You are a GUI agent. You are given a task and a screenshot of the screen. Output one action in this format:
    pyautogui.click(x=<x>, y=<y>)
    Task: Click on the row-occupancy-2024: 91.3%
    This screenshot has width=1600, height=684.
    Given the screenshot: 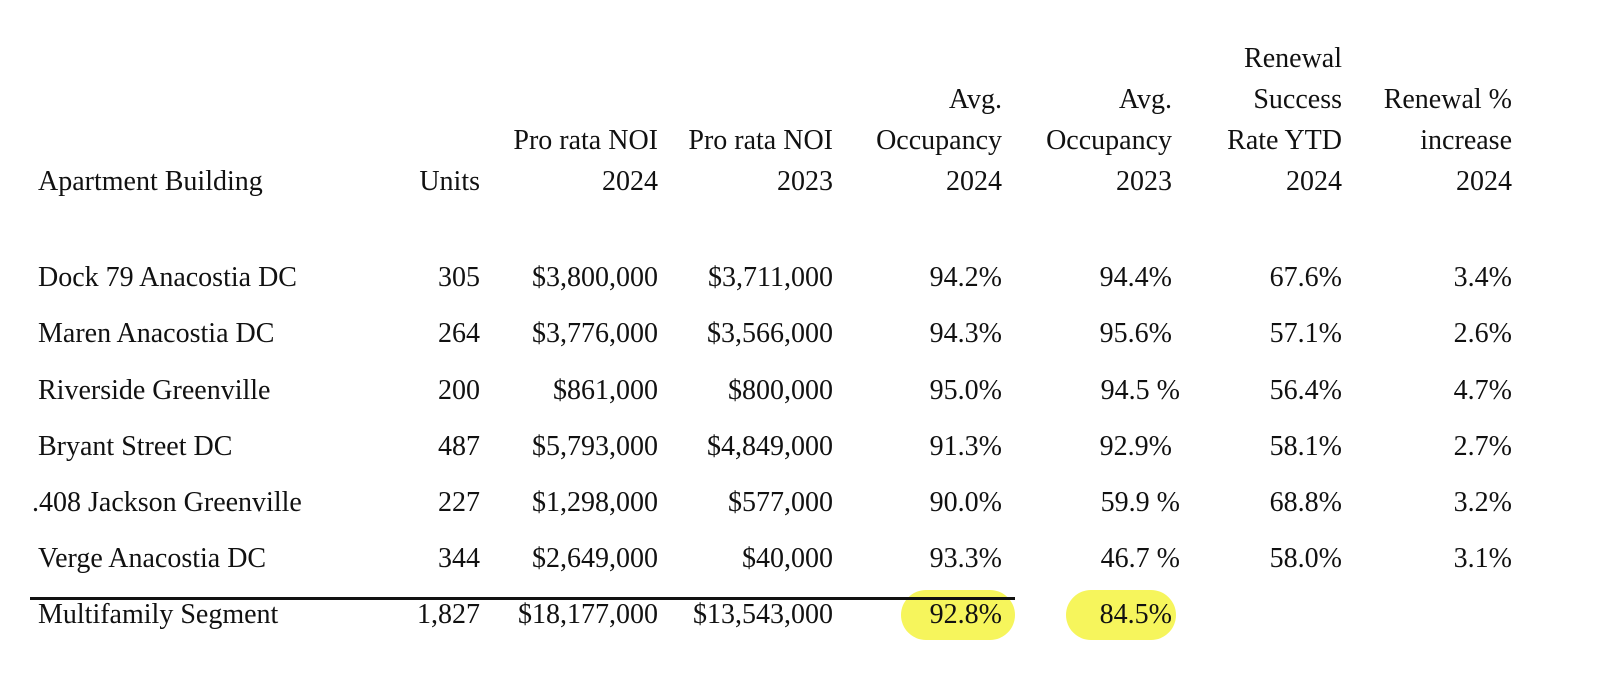 What is the action you would take?
    pyautogui.click(x=965, y=446)
    